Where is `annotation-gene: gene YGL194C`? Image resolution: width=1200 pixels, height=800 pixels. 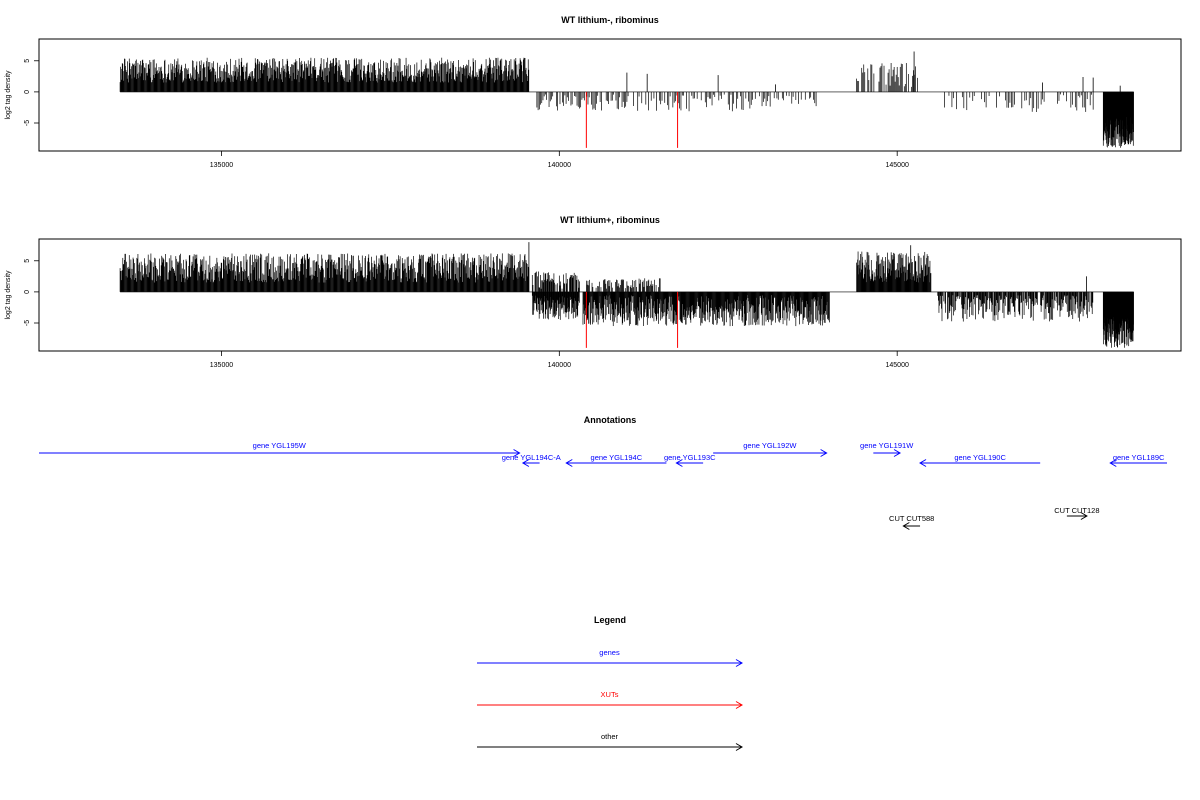 annotation-gene: gene YGL194C is located at coordinates (616, 460).